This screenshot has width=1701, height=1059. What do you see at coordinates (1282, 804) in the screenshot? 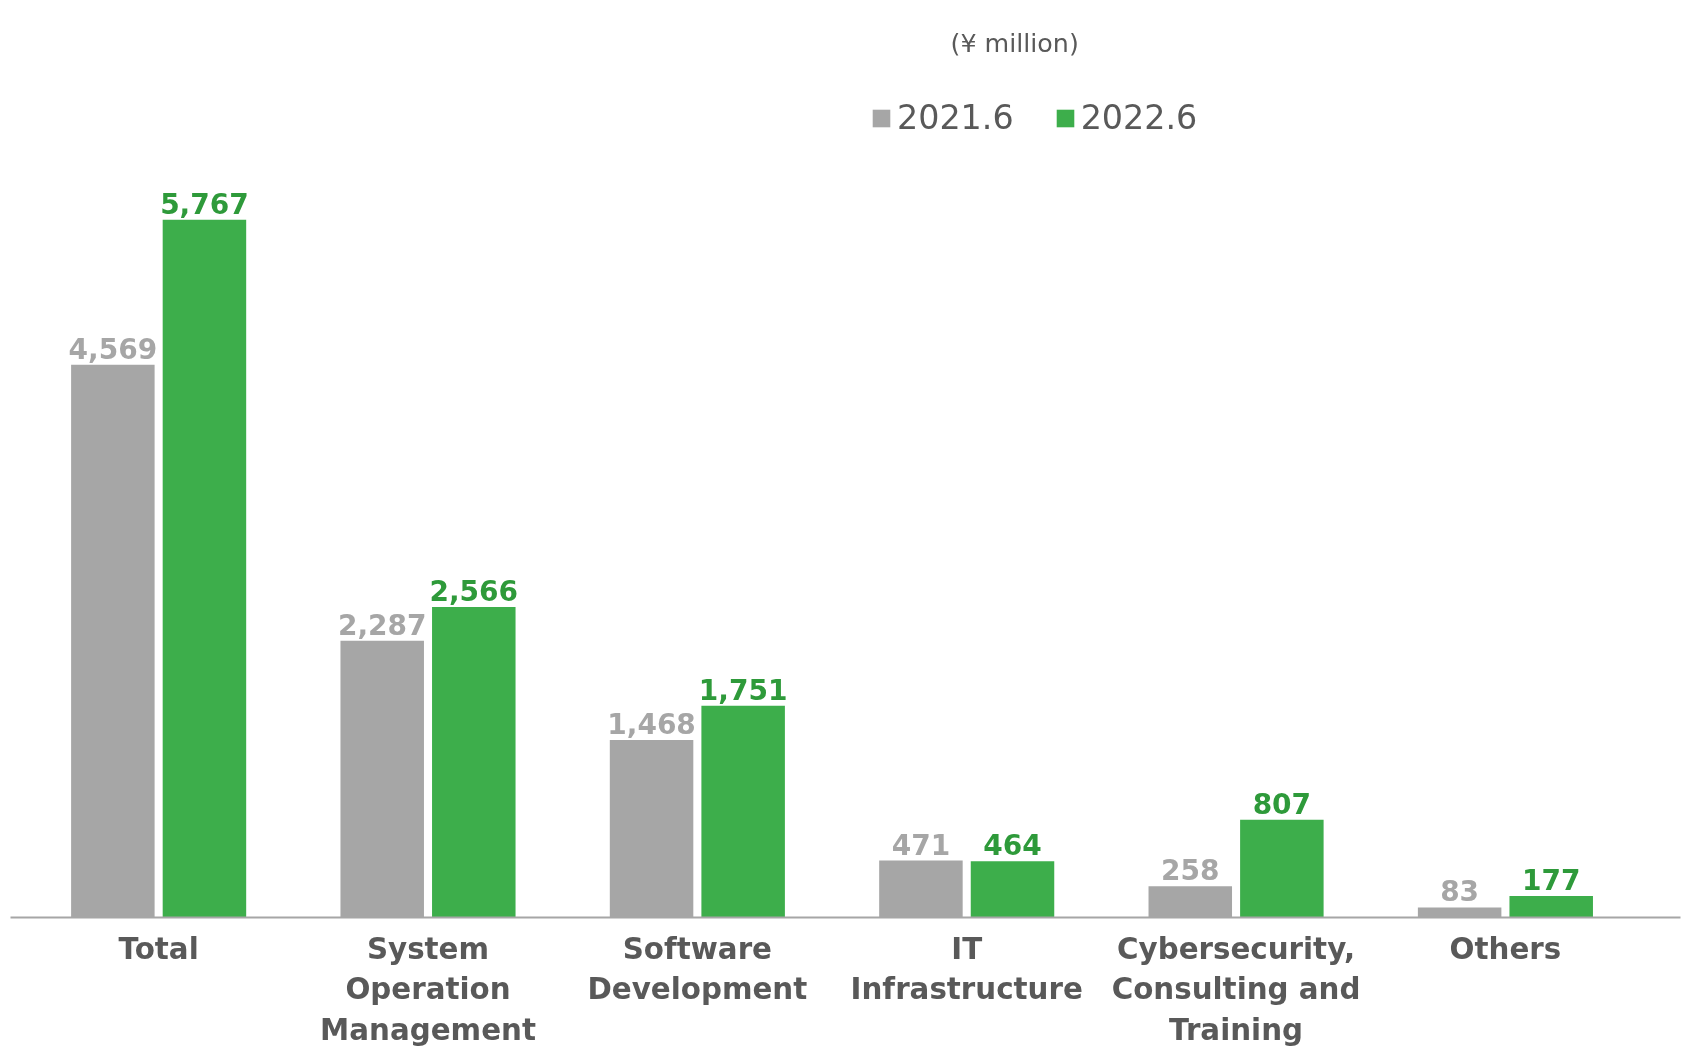
I see `data-label: 807` at bounding box center [1282, 804].